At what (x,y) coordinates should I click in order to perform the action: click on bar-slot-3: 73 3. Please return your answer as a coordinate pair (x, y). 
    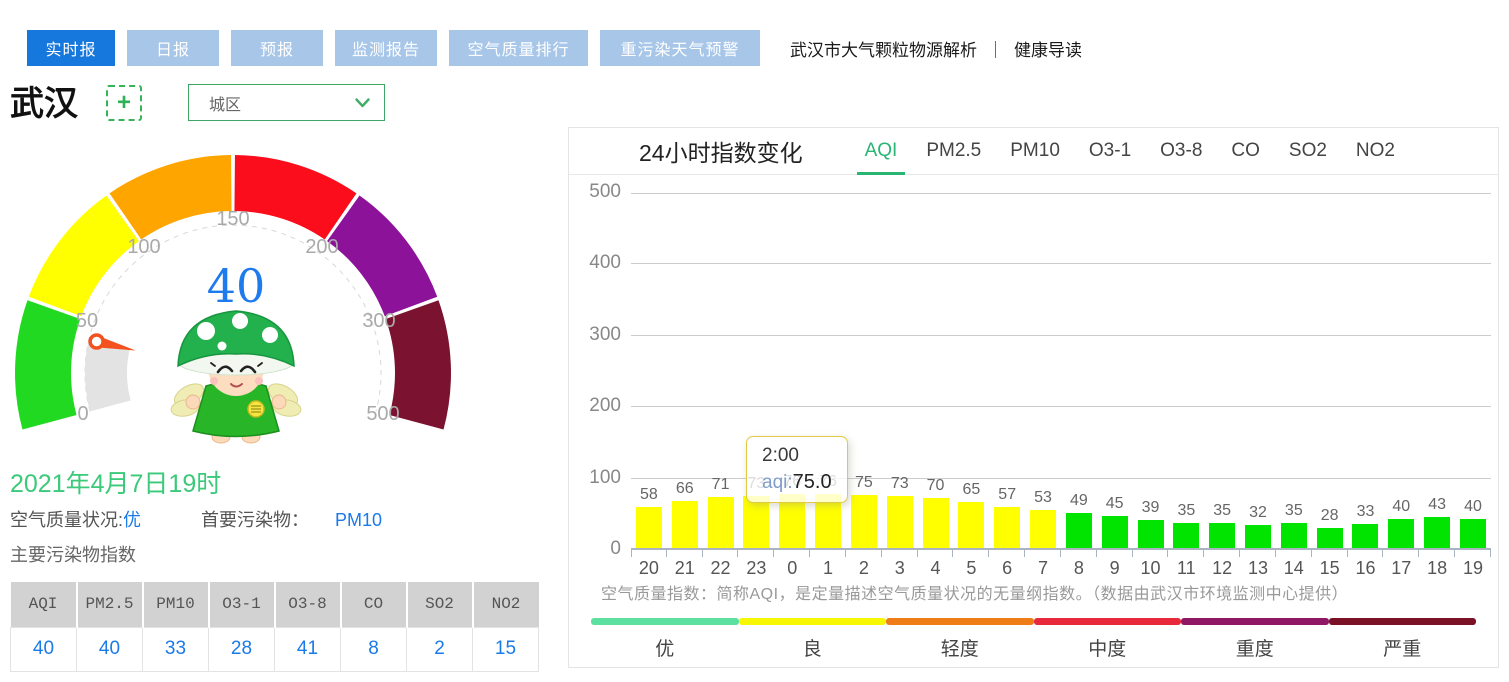
    Looking at the image, I should click on (900, 385).